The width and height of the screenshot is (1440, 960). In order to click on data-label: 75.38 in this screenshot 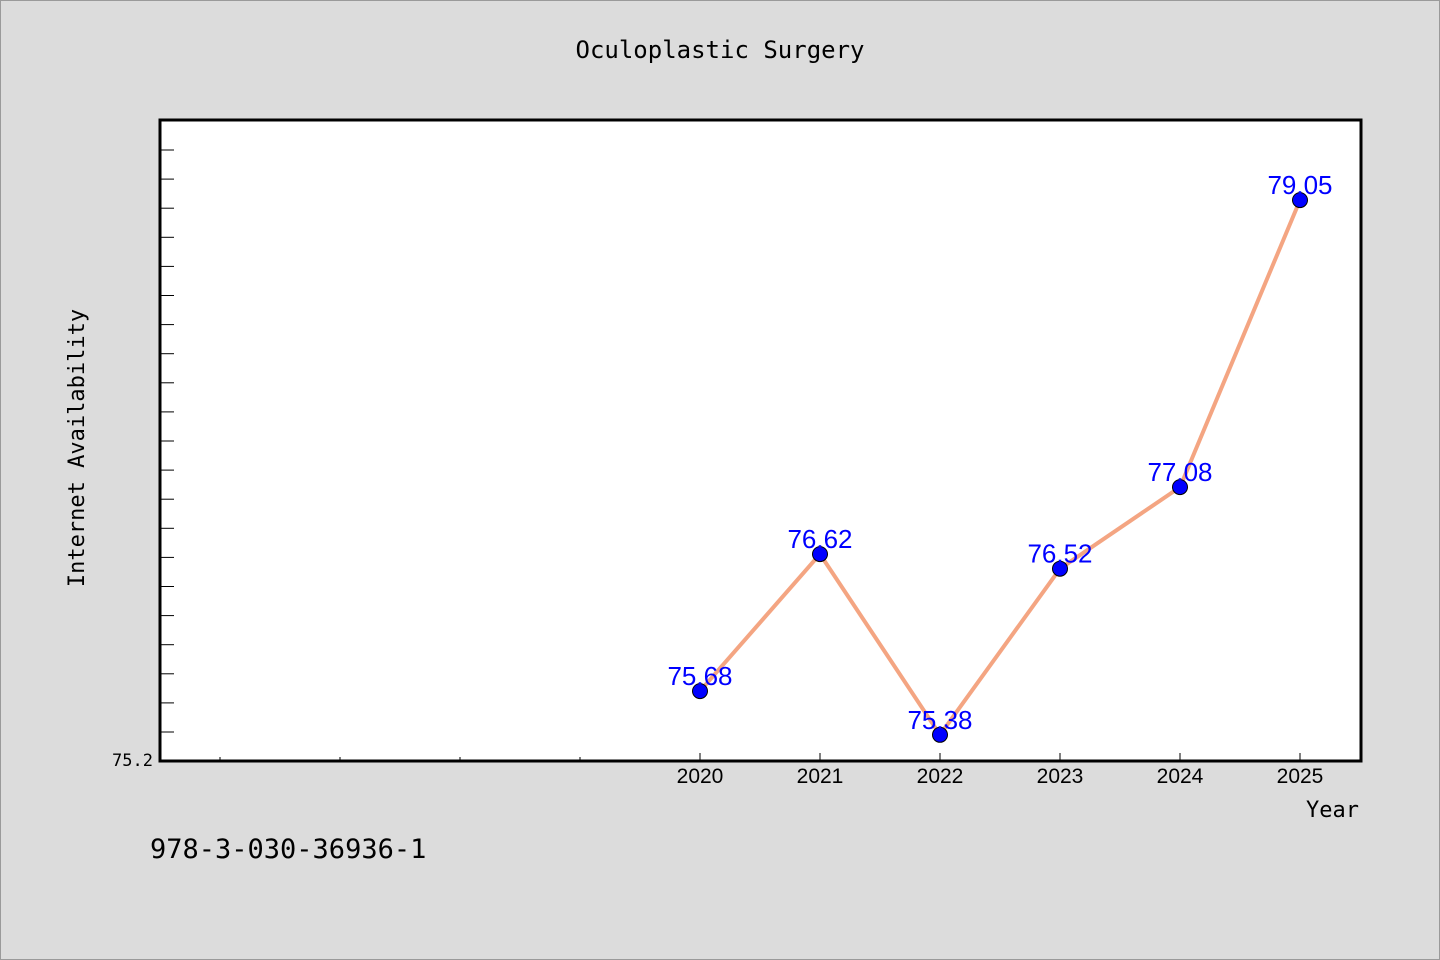, I will do `click(939, 720)`.